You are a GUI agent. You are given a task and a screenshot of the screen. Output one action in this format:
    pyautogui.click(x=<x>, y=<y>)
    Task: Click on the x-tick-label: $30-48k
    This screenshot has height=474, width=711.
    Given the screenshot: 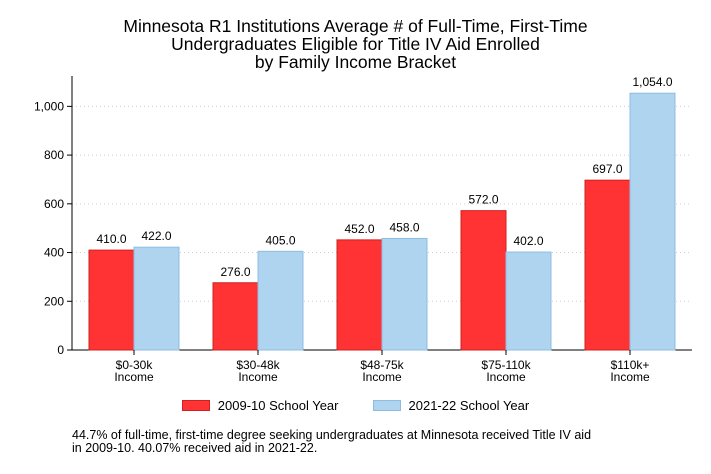 What is the action you would take?
    pyautogui.click(x=258, y=365)
    